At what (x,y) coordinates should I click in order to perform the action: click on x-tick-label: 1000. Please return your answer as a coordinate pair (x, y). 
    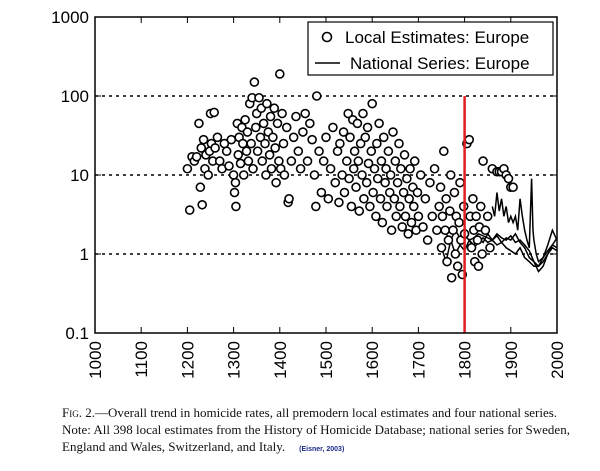
    Looking at the image, I should click on (95, 360).